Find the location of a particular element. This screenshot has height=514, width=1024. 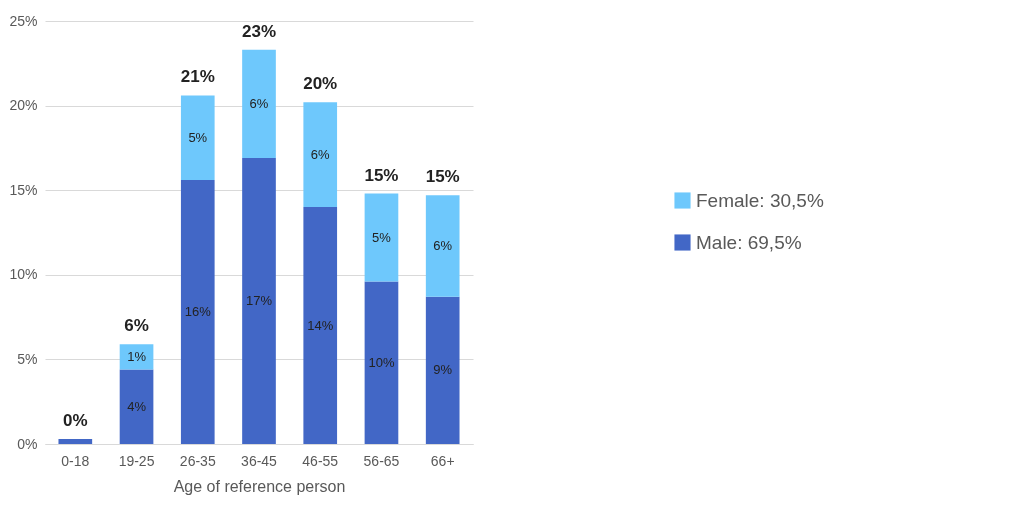

data-label: 9% is located at coordinates (443, 370).